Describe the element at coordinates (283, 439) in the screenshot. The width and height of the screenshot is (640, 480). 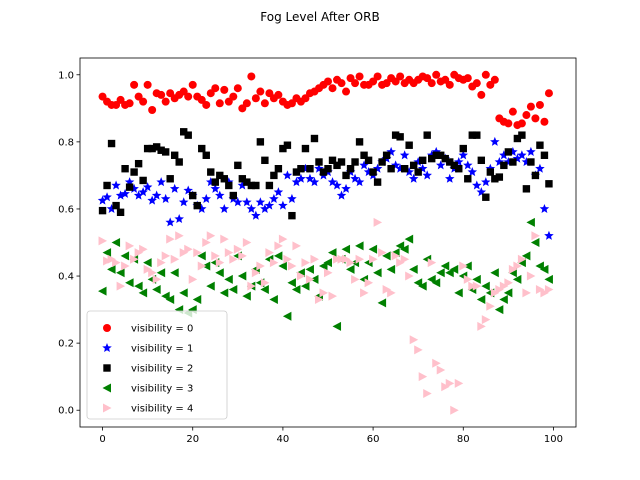
I see `x-tick-label: 40` at that location.